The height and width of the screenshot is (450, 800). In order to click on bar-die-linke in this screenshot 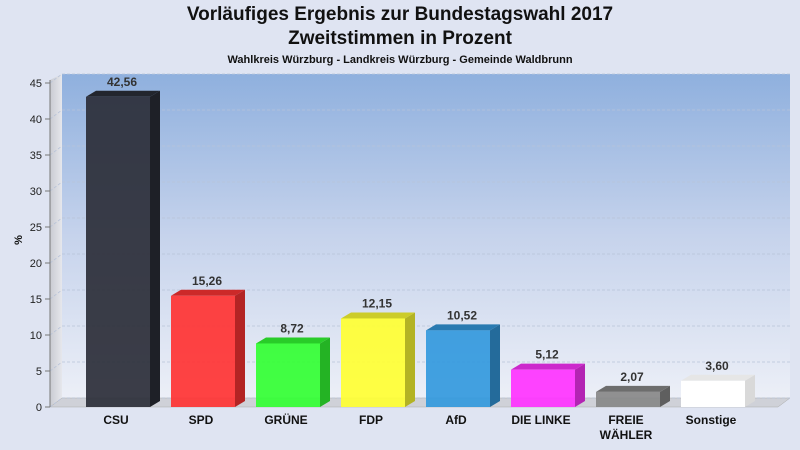, I will do `click(548, 385)`.